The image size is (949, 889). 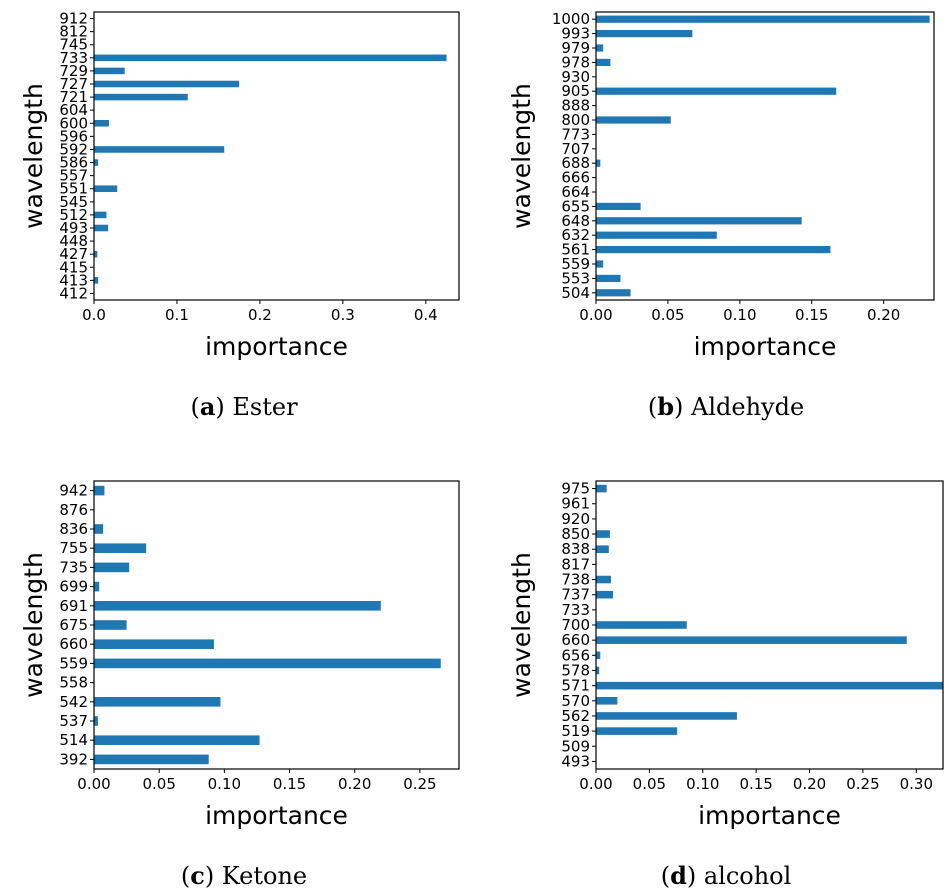 I want to click on y-tick-label: 586, so click(x=73, y=163).